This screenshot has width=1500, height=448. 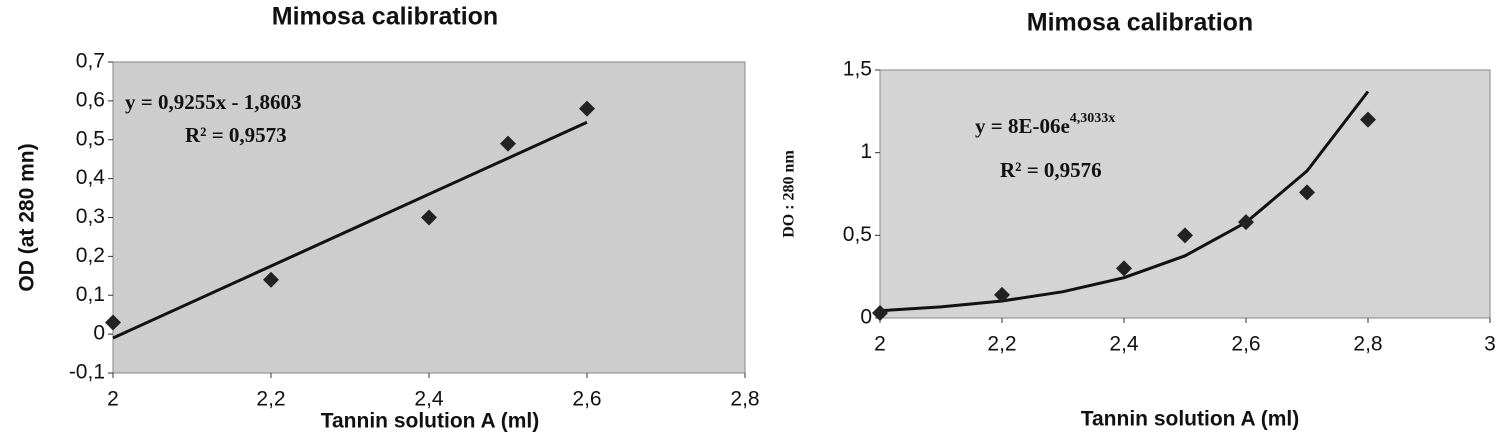 I want to click on y-tick-label: -0,1, so click(x=87, y=372).